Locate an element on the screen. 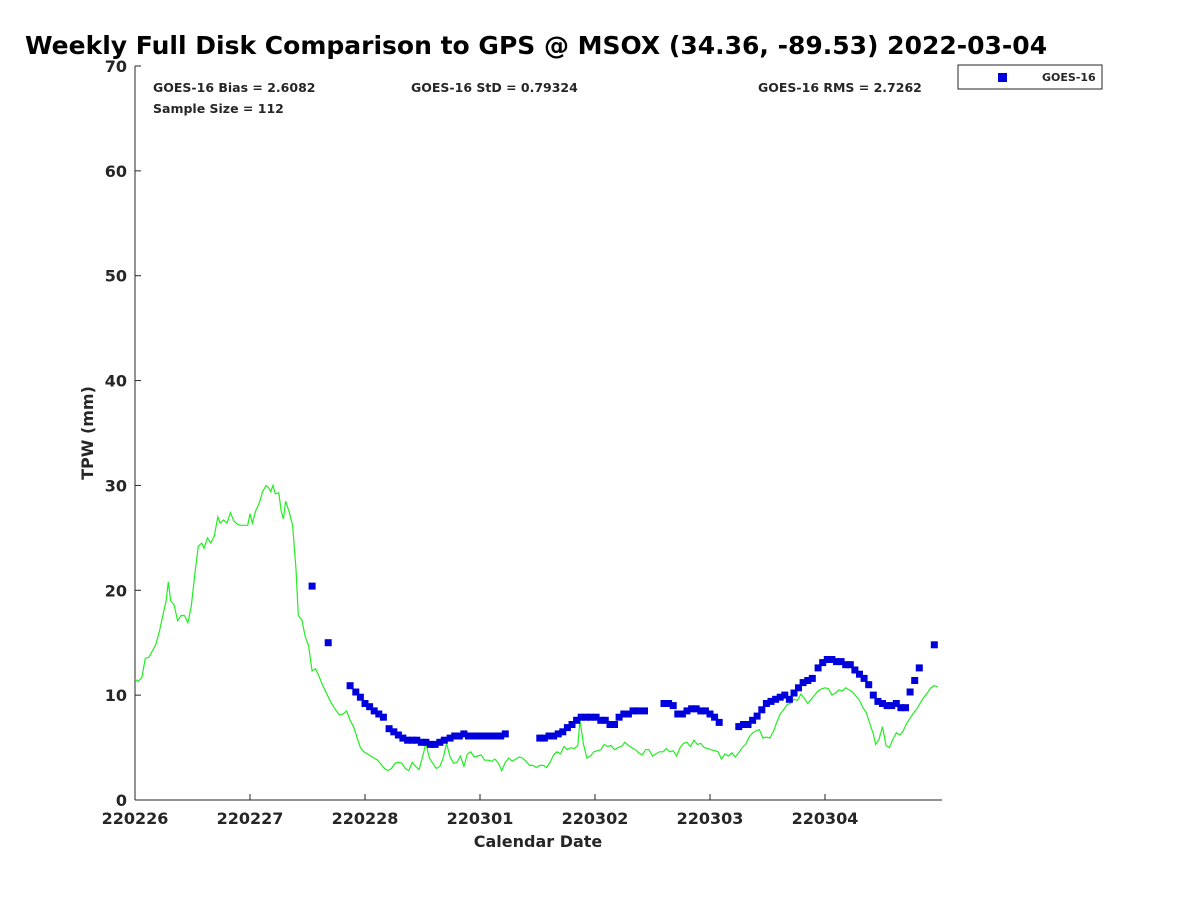 The width and height of the screenshot is (1200, 900). x-tick-label: 220226 is located at coordinates (135, 818).